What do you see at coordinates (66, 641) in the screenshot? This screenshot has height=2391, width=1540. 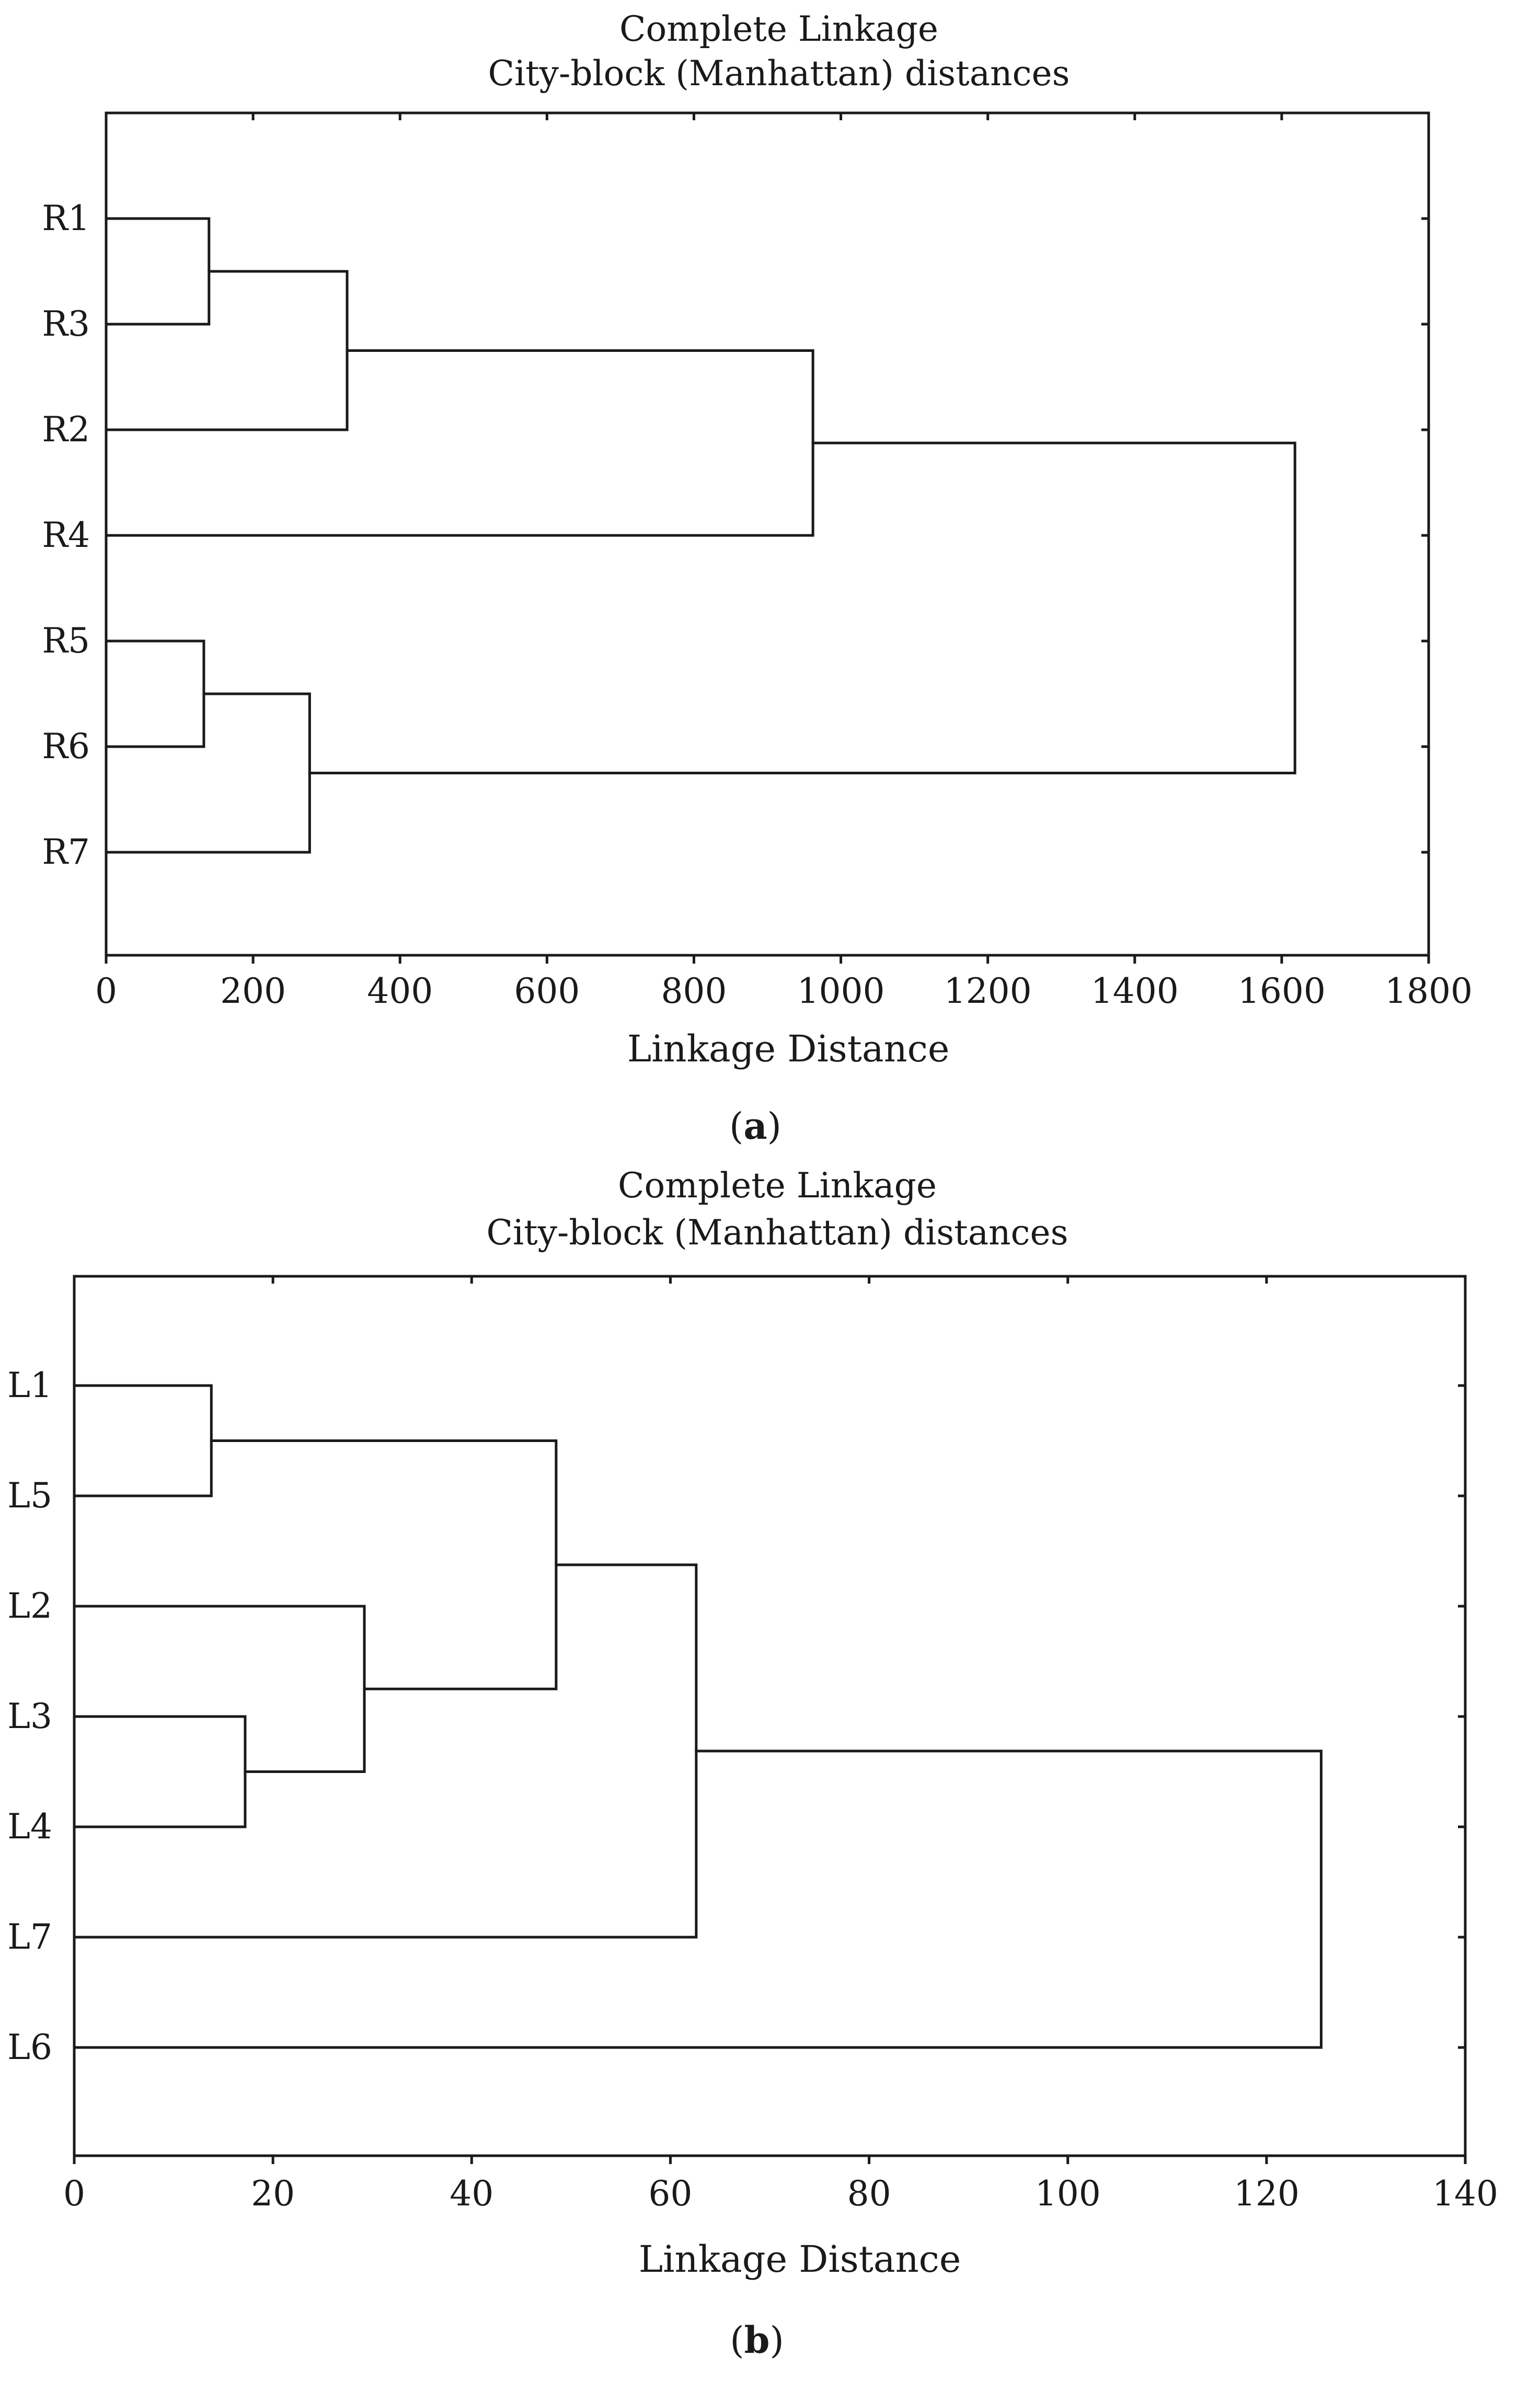 I see `leaf-label: R5` at bounding box center [66, 641].